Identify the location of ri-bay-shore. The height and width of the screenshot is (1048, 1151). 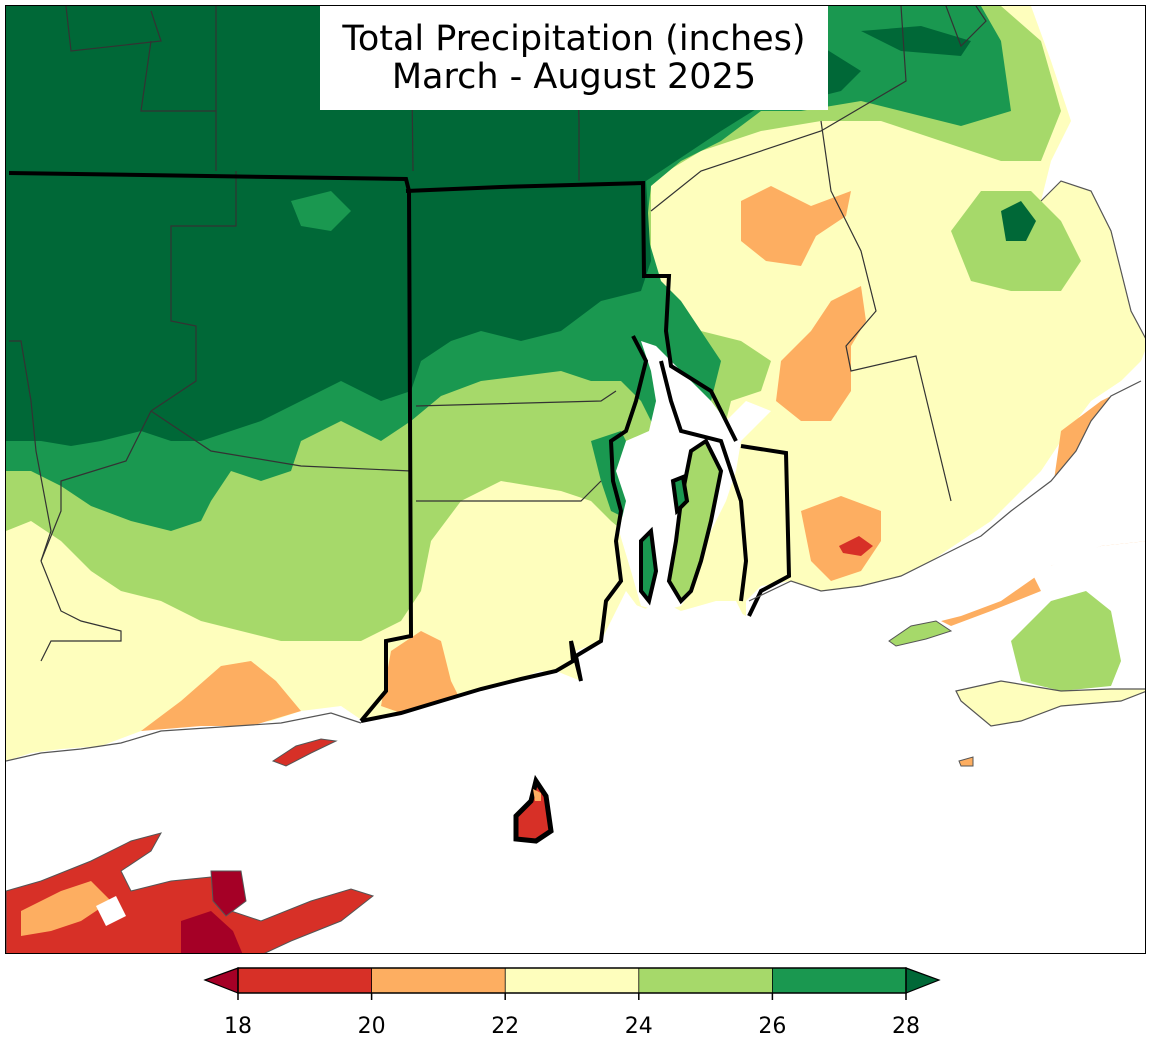
(704, 481).